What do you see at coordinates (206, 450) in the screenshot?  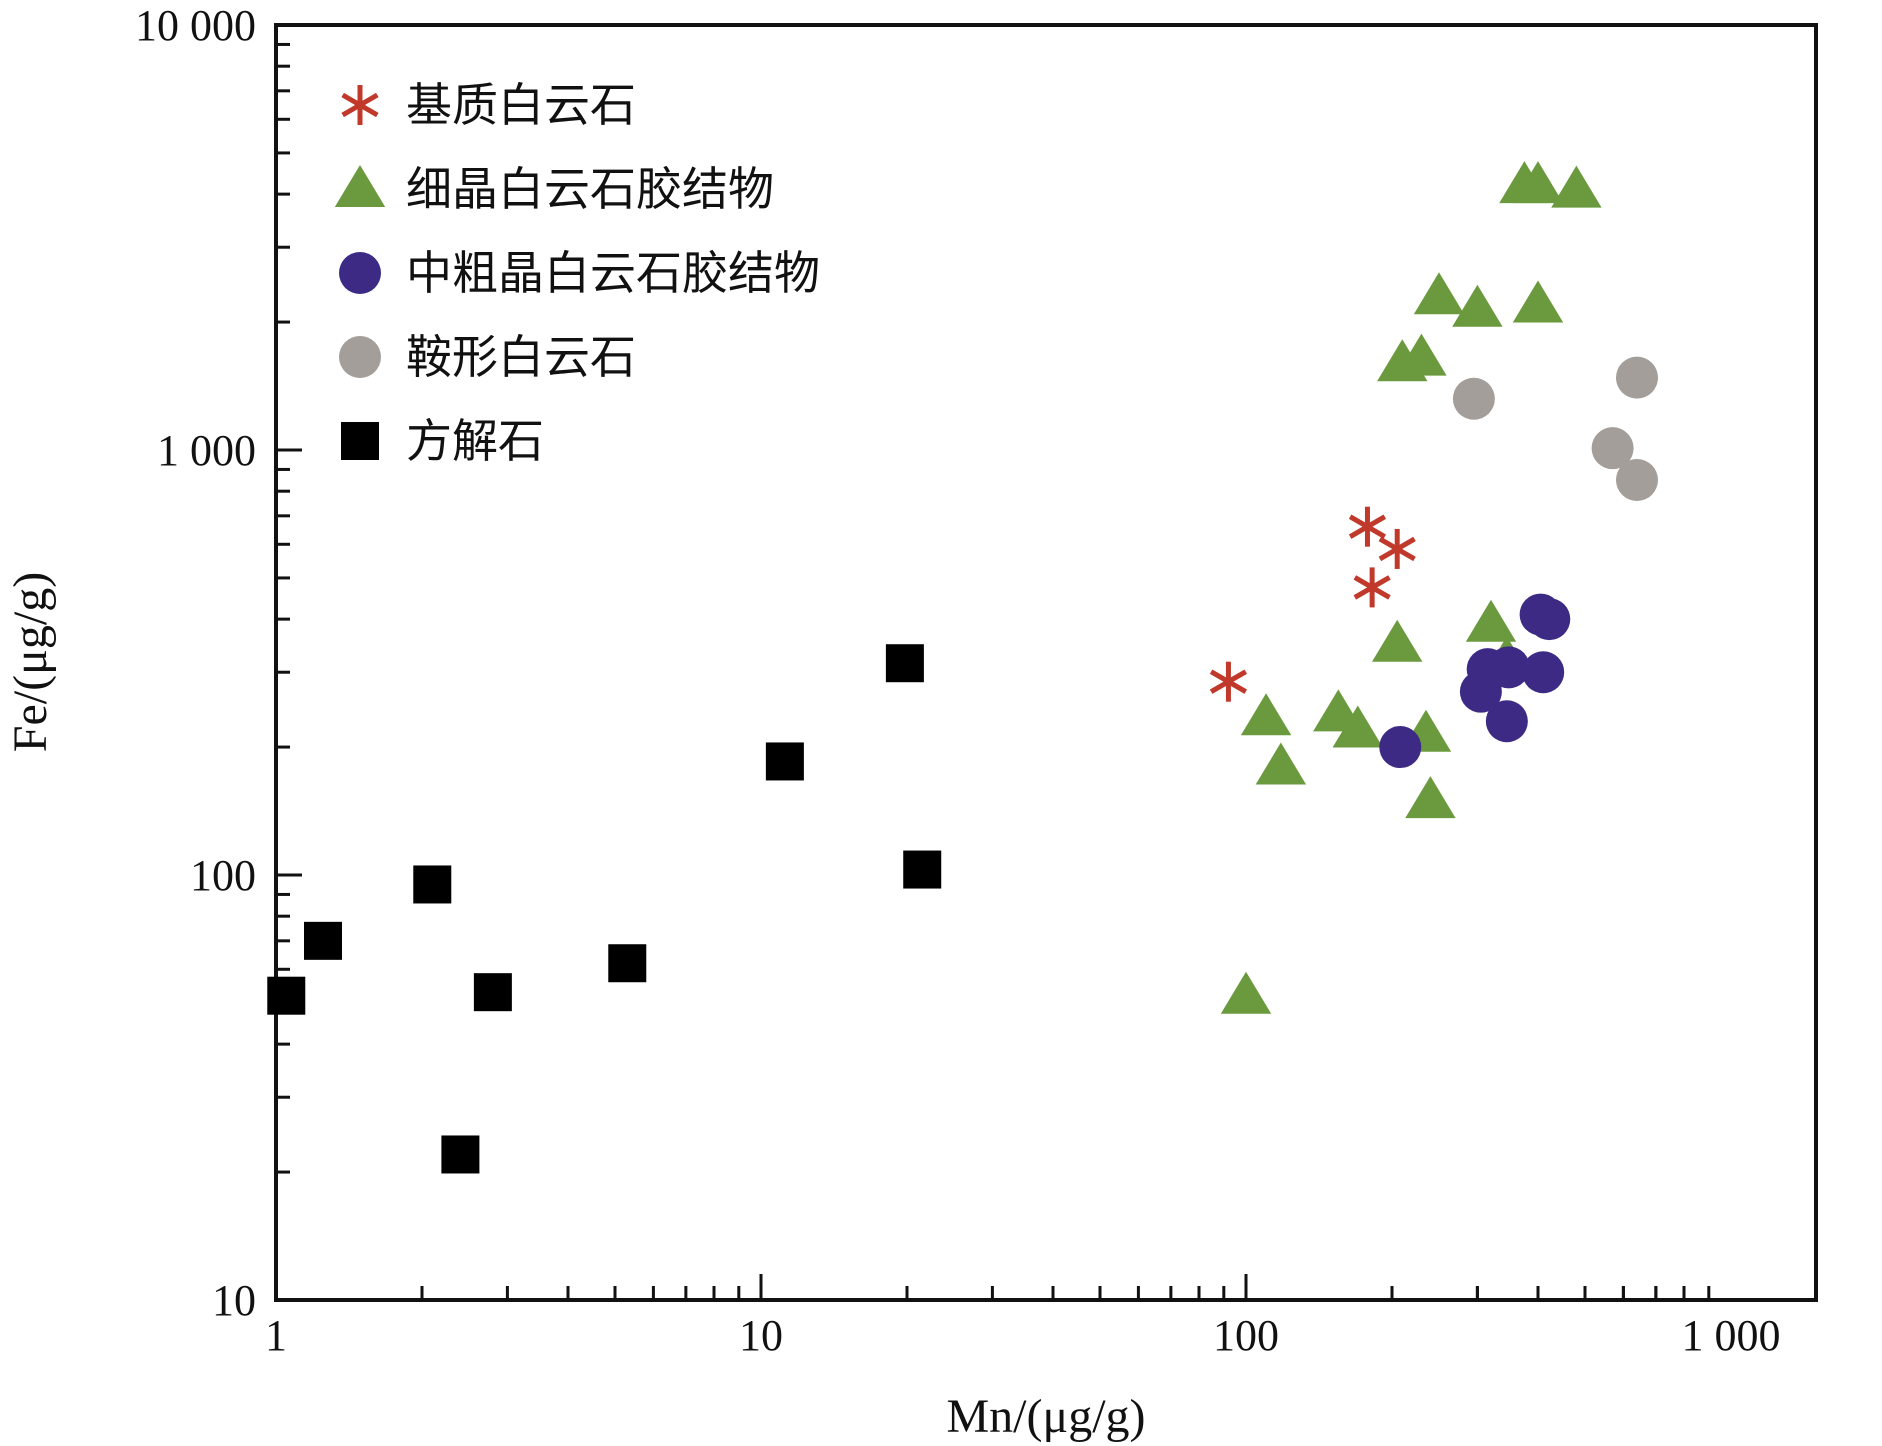 I see `y-tick-label: 1 000` at bounding box center [206, 450].